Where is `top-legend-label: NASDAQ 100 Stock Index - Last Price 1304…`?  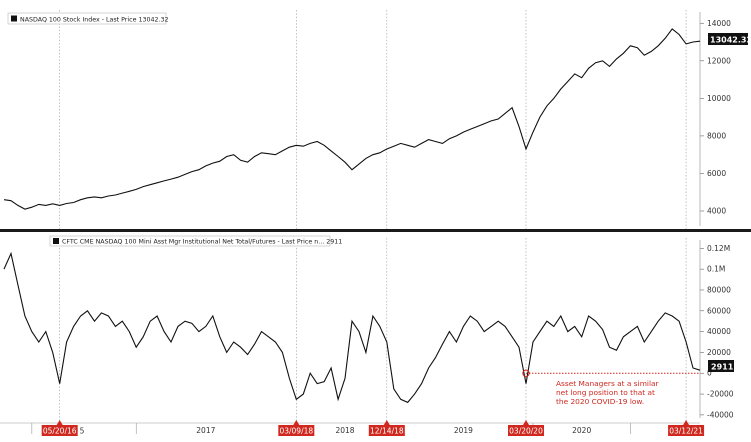 top-legend-label: NASDAQ 100 Stock Index - Last Price 1304… is located at coordinates (94, 20).